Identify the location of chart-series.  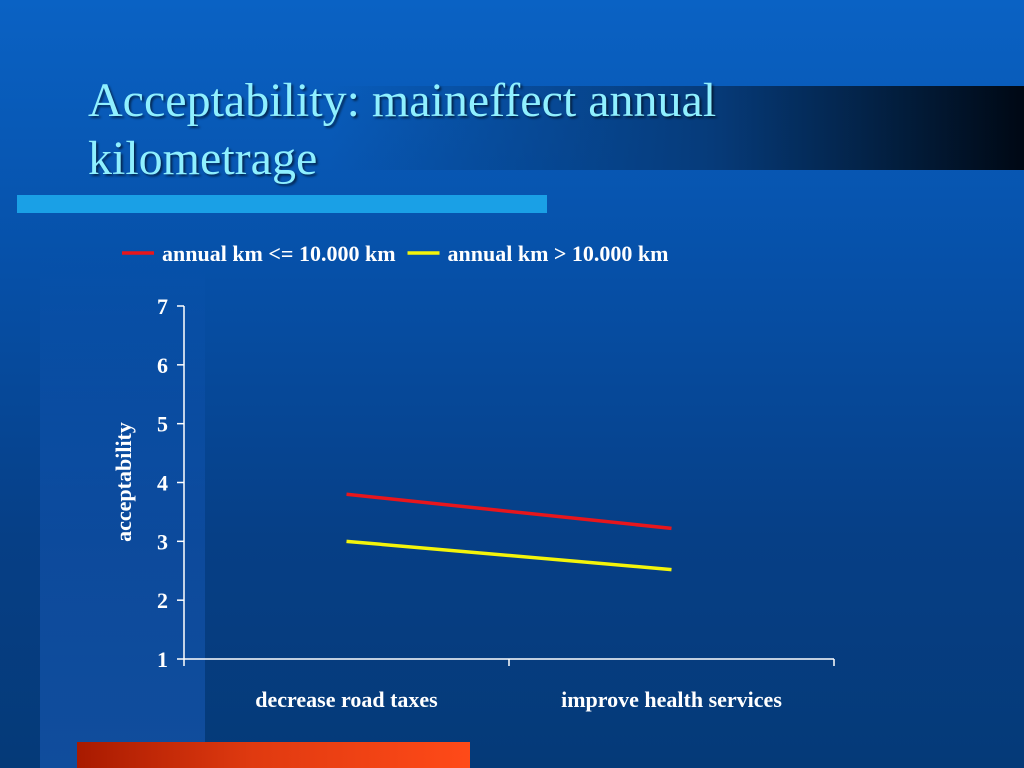
(509, 532).